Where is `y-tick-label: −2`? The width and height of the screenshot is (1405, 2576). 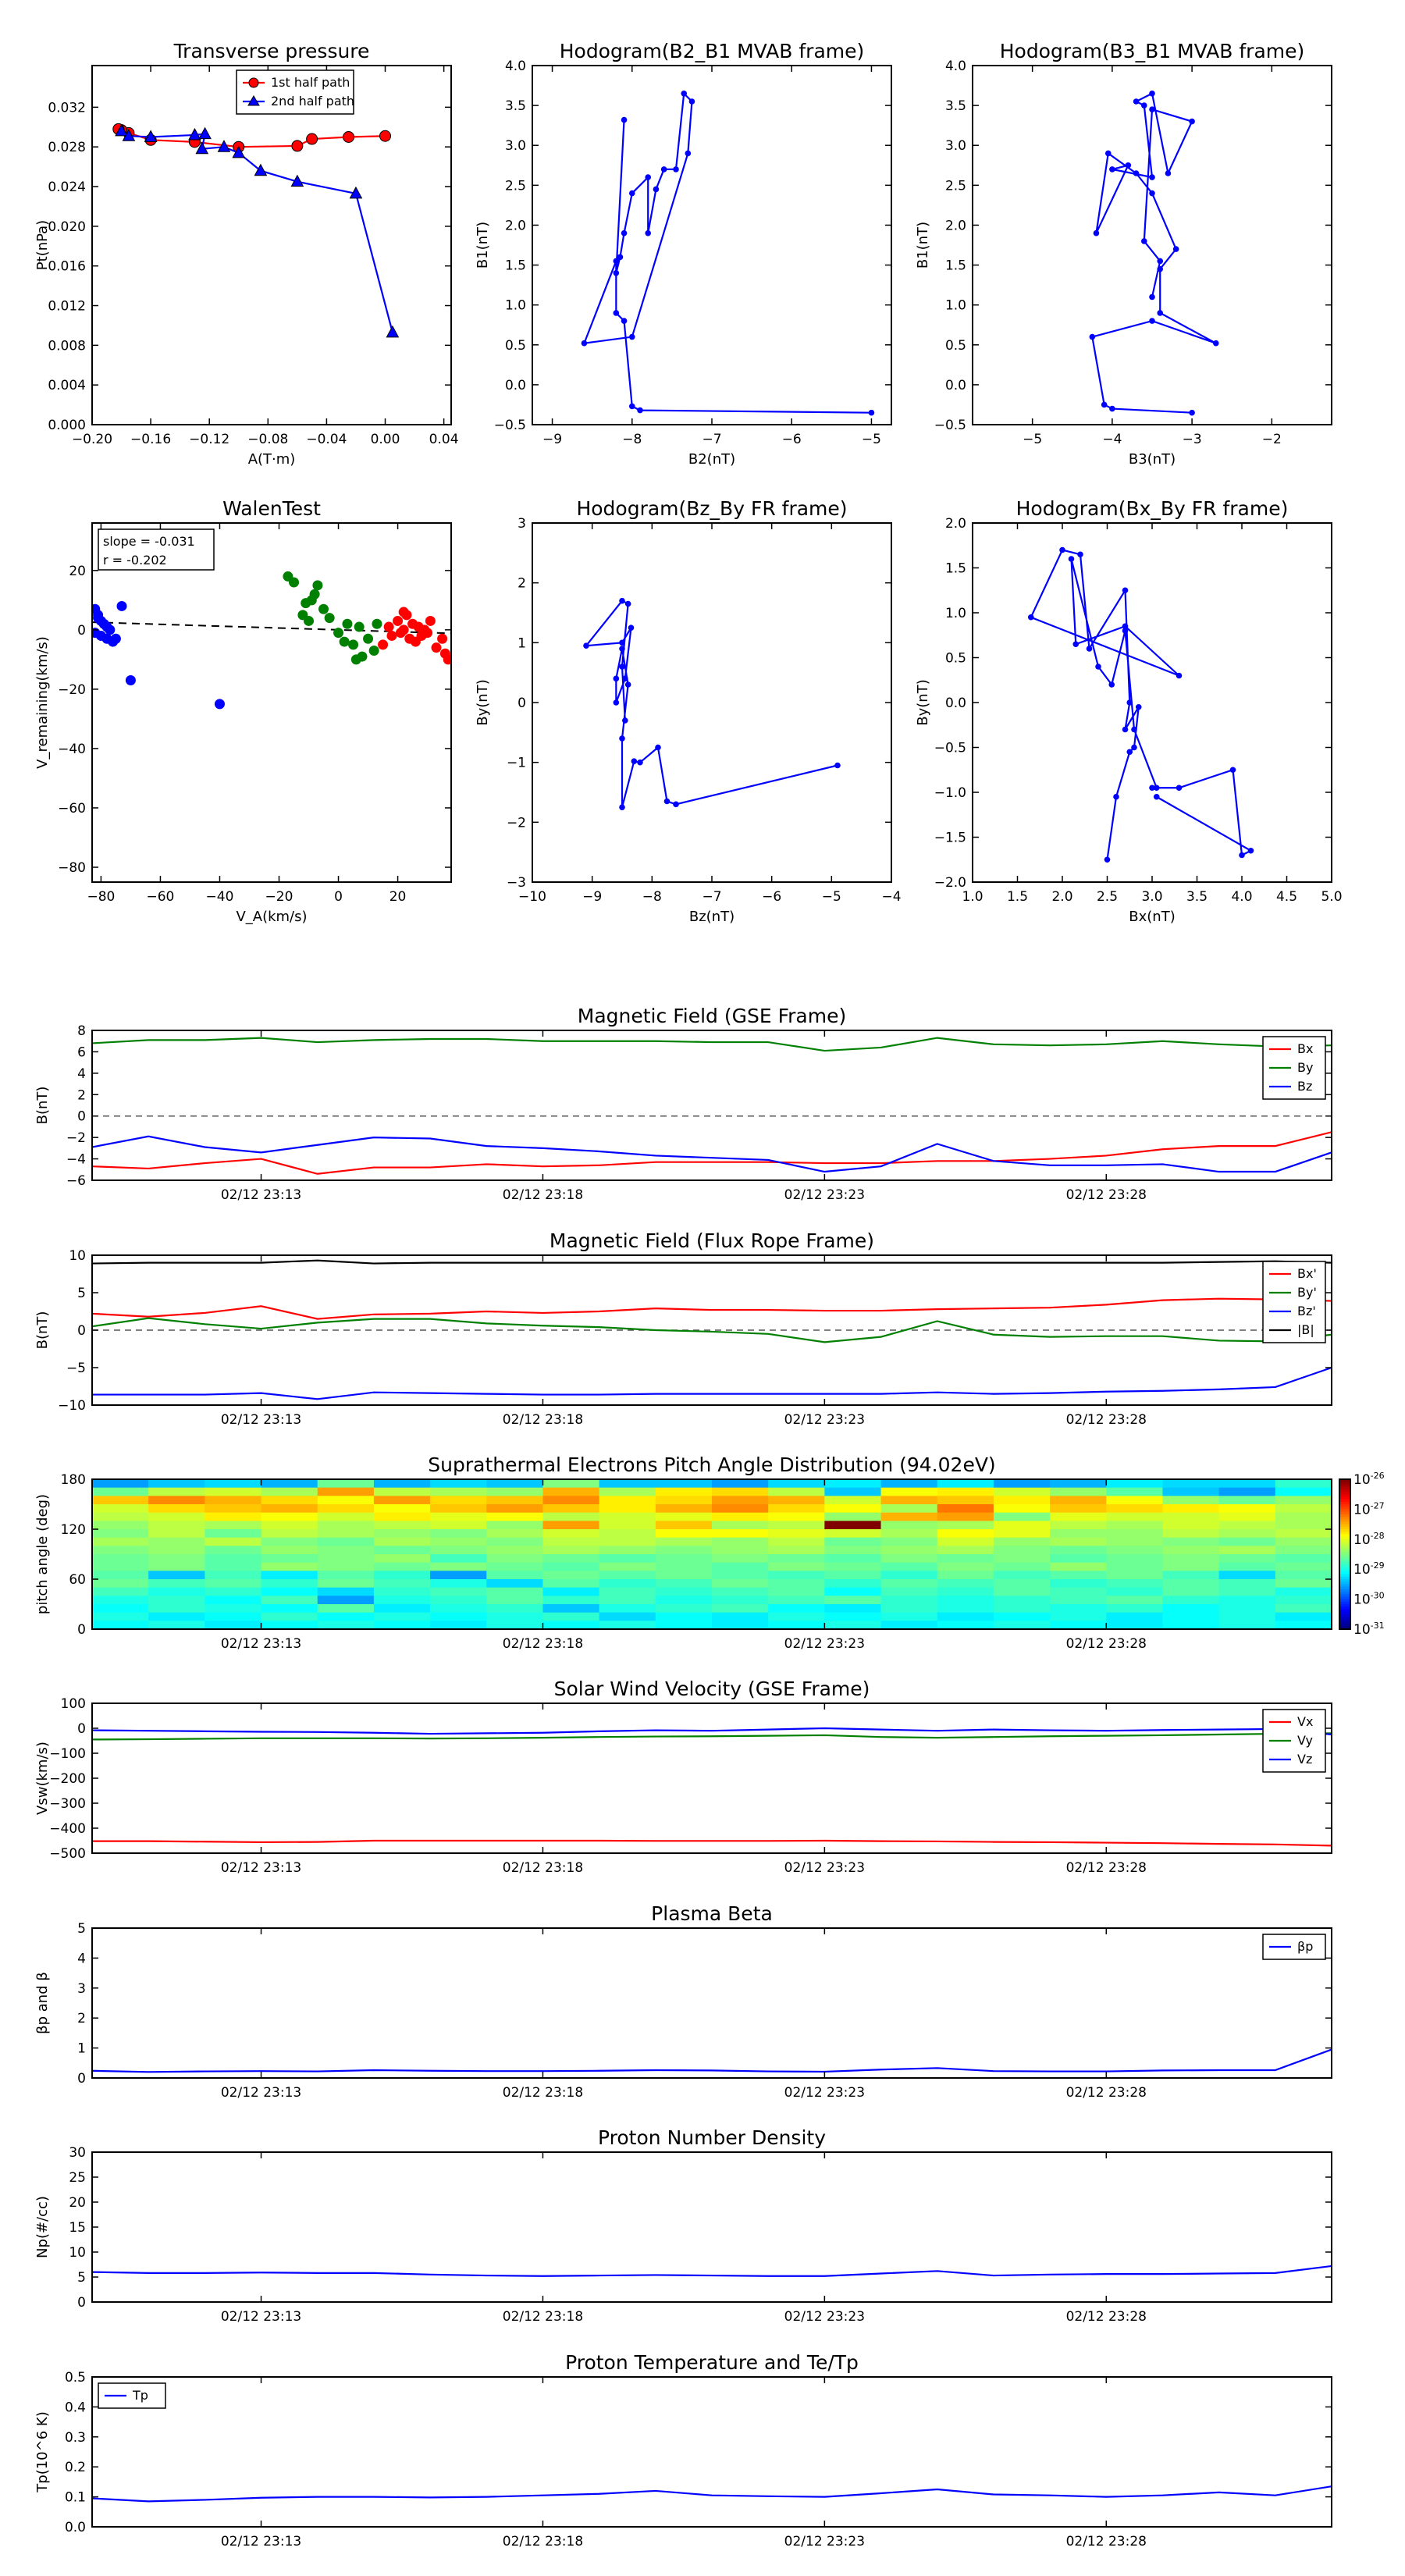
y-tick-label: −2 is located at coordinates (76, 1138).